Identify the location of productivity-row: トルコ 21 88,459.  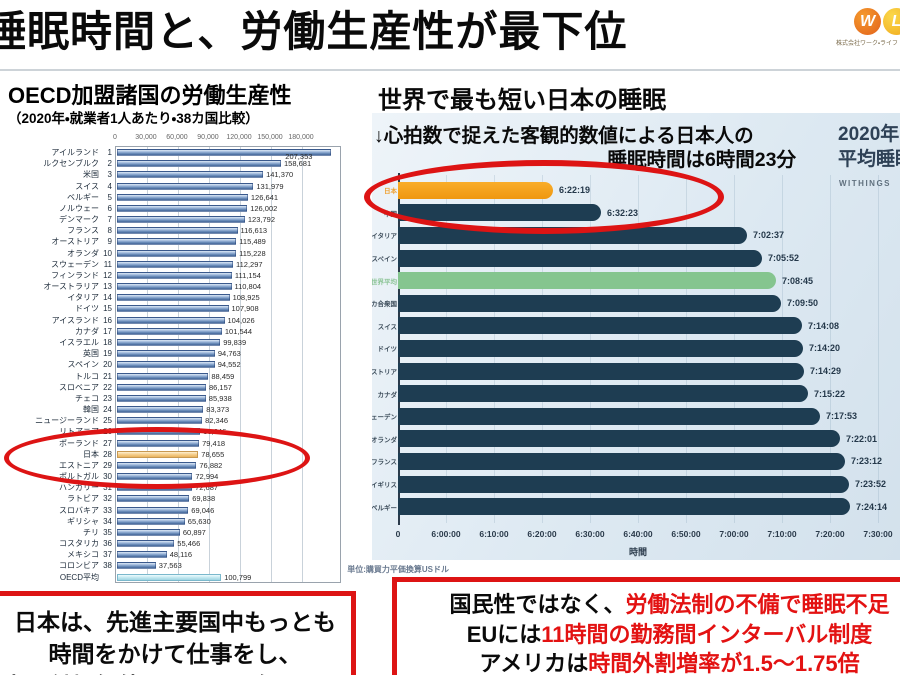
(174, 375).